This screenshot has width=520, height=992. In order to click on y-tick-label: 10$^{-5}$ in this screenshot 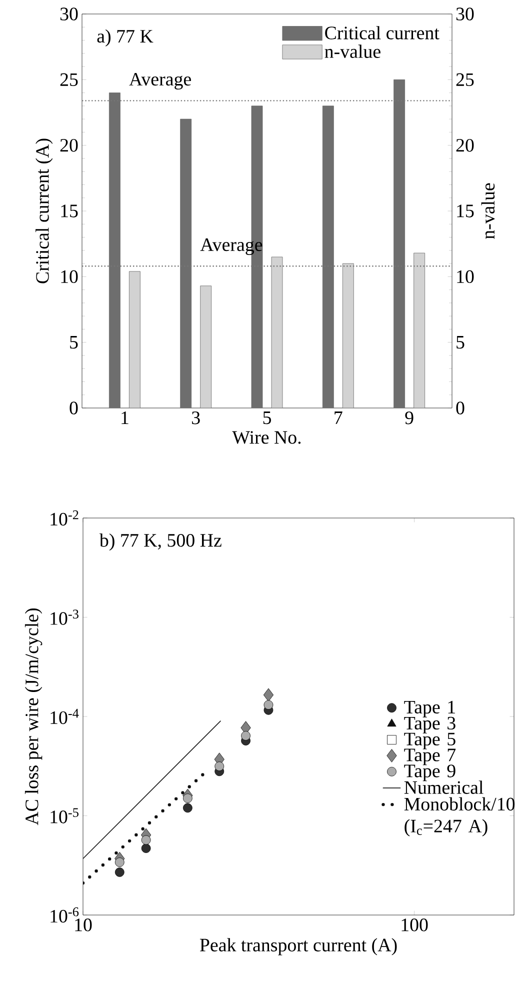, I will do `click(64, 816)`.